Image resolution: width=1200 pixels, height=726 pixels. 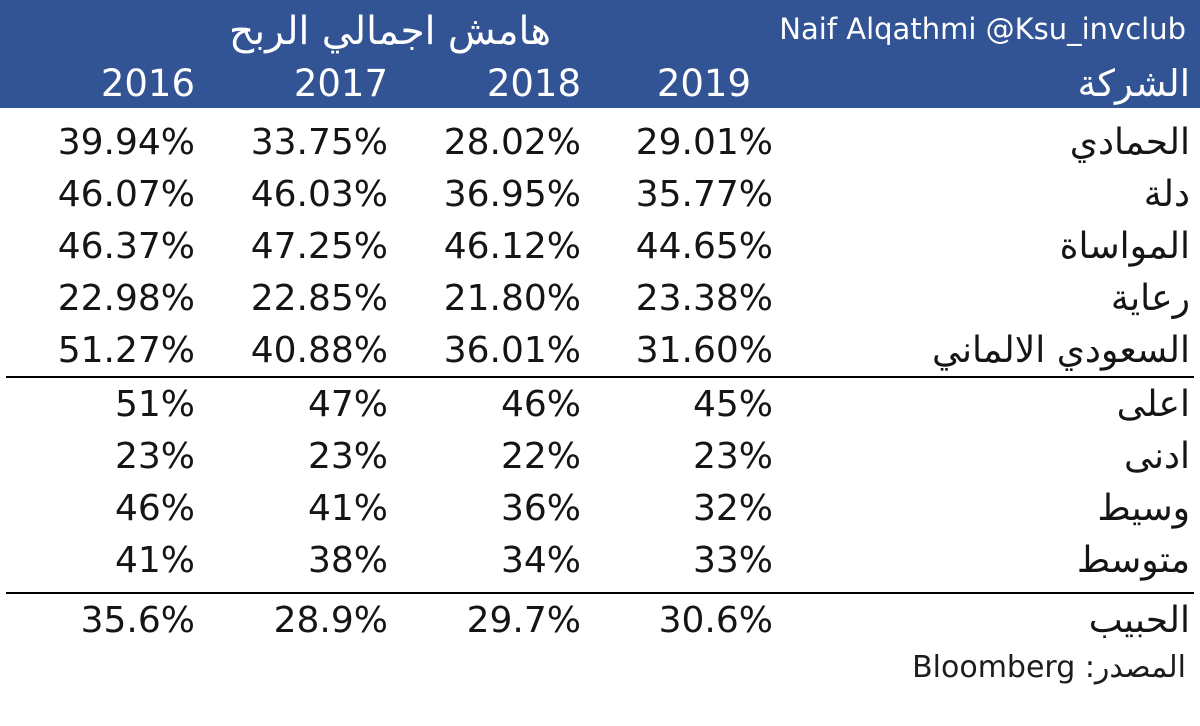 I want to click on value-2018: 34%, so click(x=540, y=560).